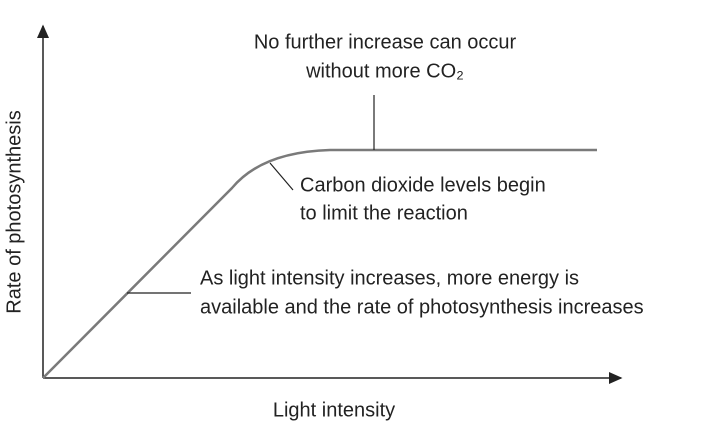 Image resolution: width=722 pixels, height=436 pixels. Describe the element at coordinates (14, 211) in the screenshot. I see `y-axis-label: Rate of photosynthesis` at that location.